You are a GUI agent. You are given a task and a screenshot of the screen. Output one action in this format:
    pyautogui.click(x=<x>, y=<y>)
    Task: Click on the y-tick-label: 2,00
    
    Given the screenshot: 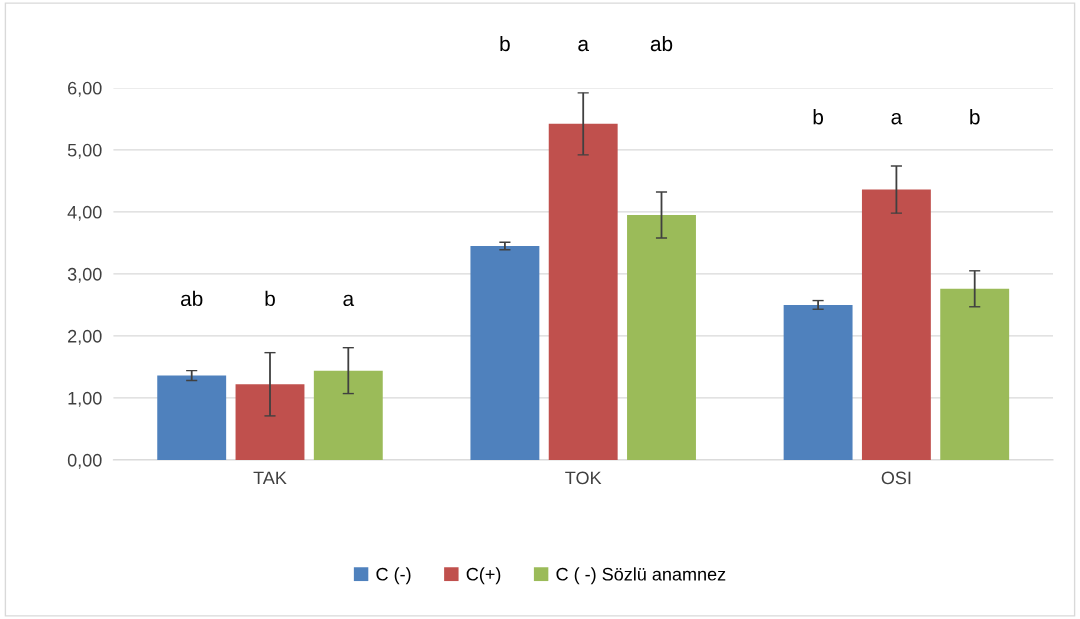 What is the action you would take?
    pyautogui.click(x=85, y=337)
    